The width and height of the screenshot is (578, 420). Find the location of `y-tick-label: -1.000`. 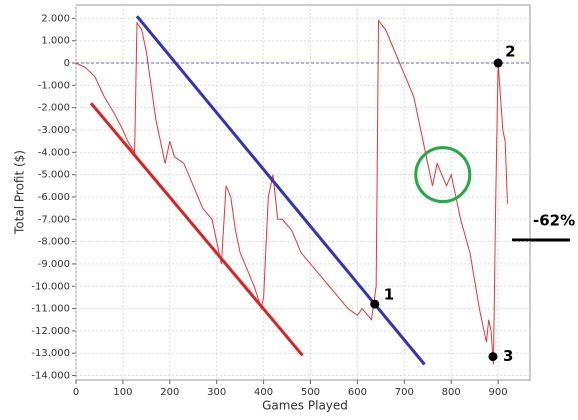

y-tick-label: -1.000 is located at coordinates (54, 85).